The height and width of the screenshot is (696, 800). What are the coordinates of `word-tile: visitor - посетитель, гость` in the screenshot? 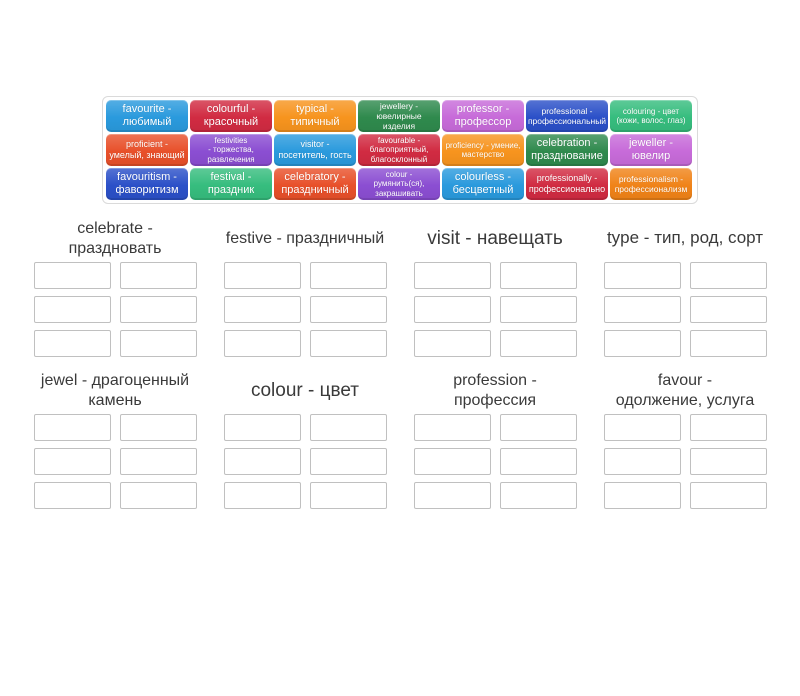 It's located at (315, 150).